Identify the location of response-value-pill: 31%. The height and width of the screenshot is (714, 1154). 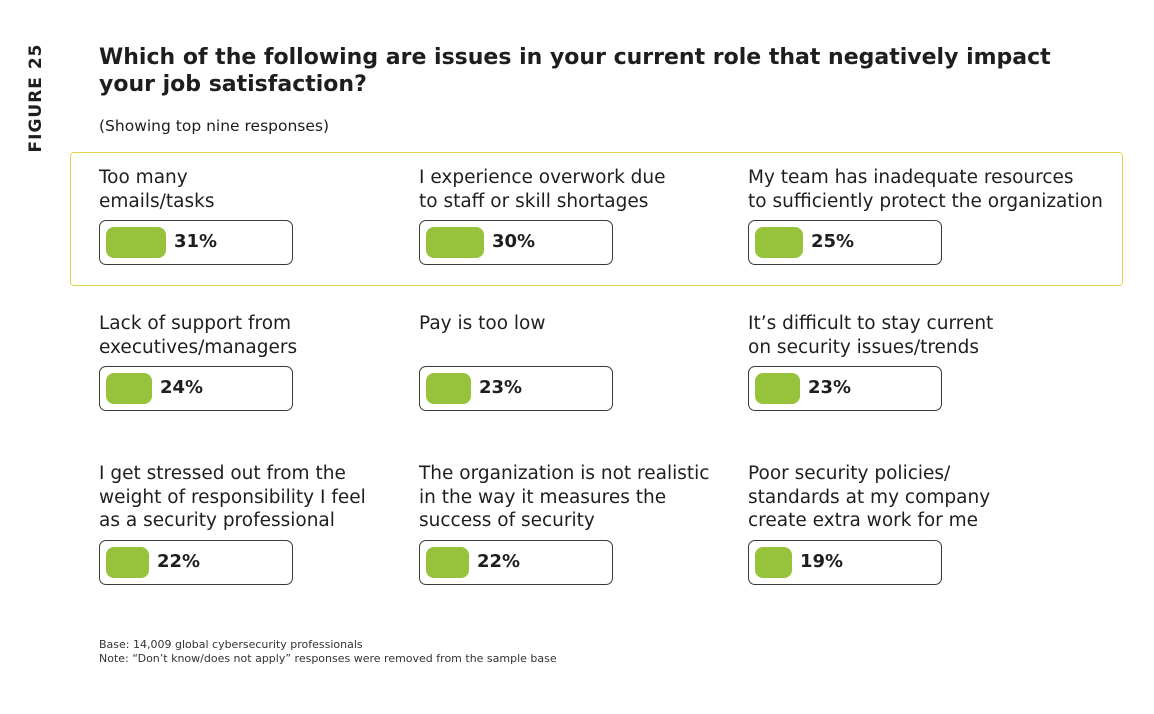
(196, 242).